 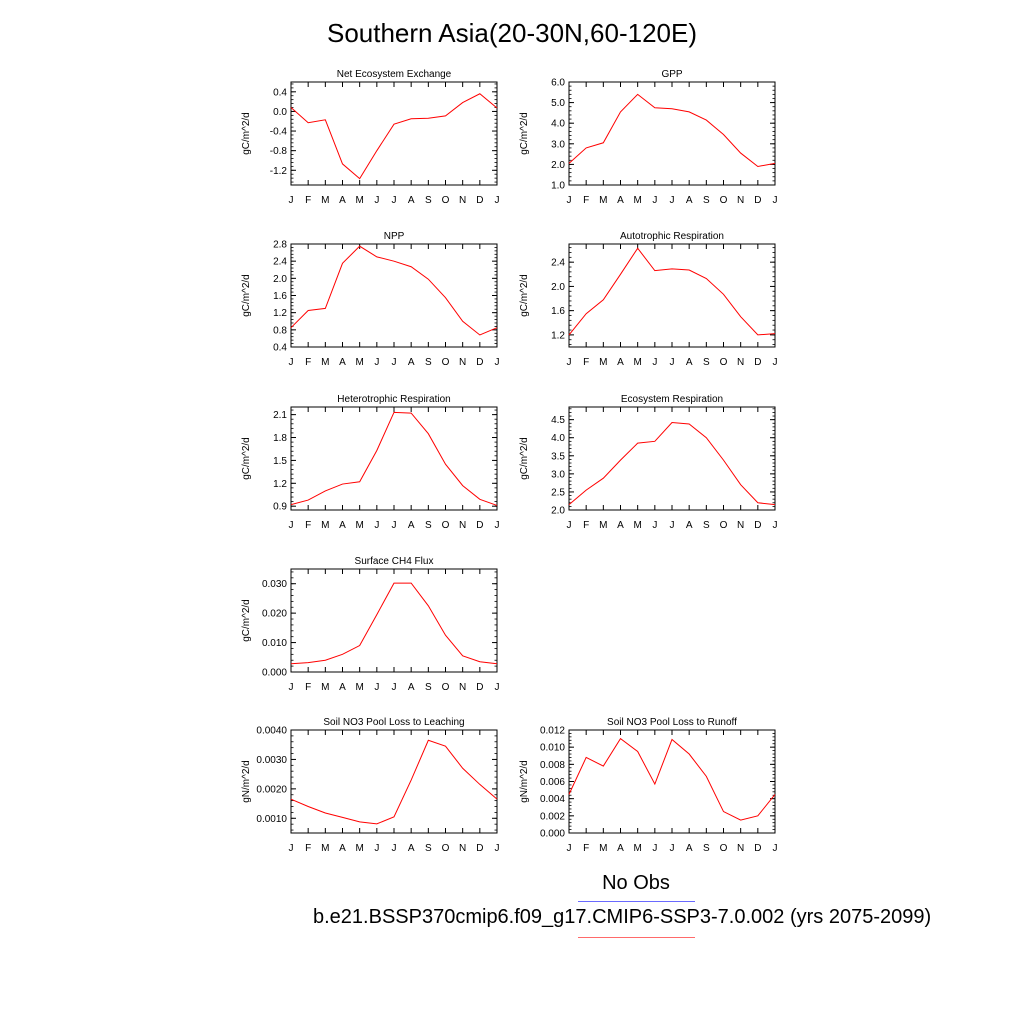 I want to click on panel-title: Soil NO3 Pool Loss to Runoff, so click(x=672, y=722).